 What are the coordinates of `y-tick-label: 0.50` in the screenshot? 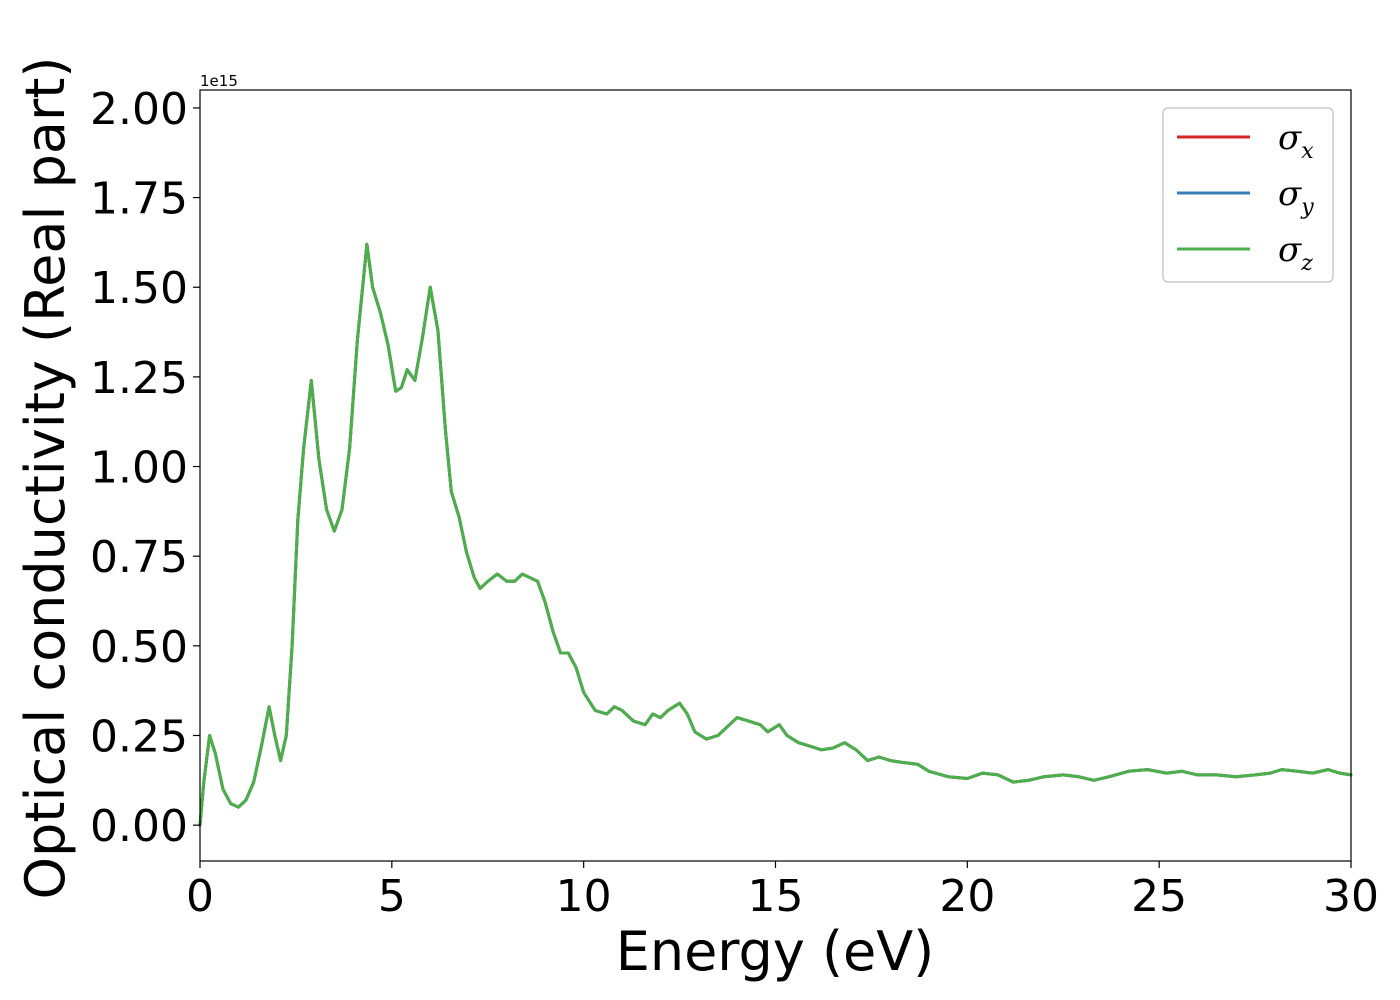 It's located at (139, 647).